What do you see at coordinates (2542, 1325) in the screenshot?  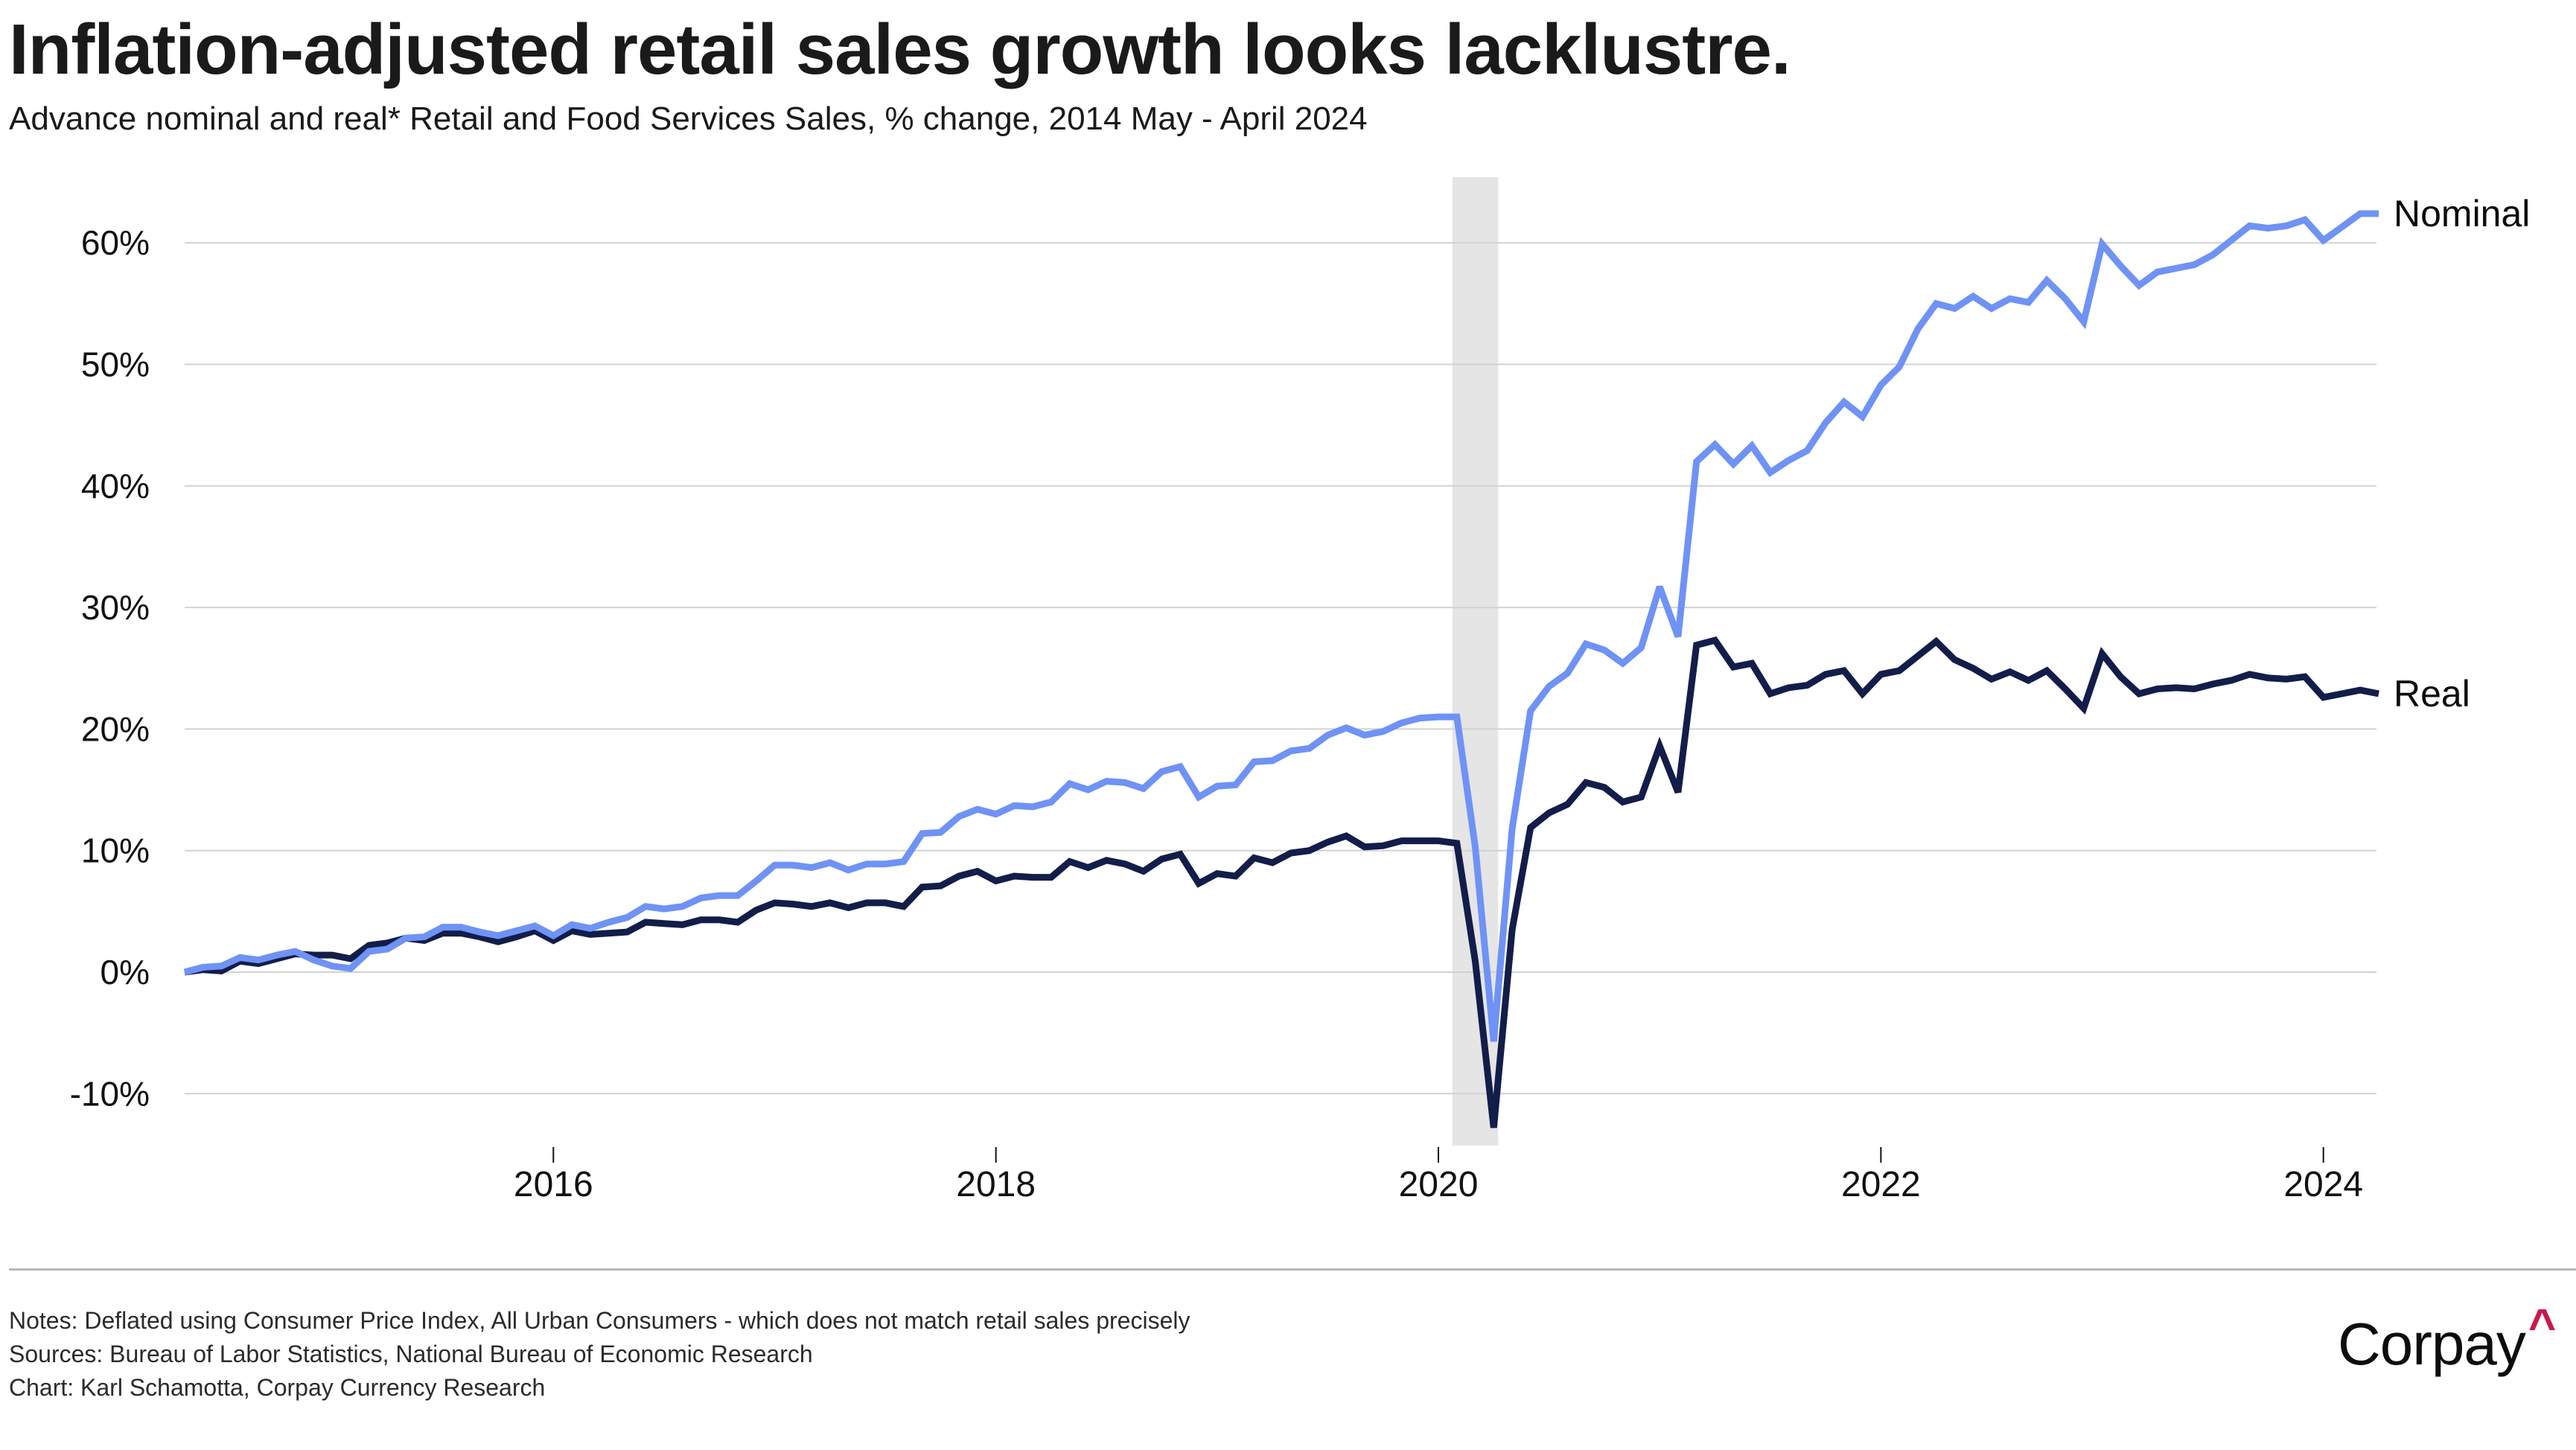 I see `caret-icon: ^` at bounding box center [2542, 1325].